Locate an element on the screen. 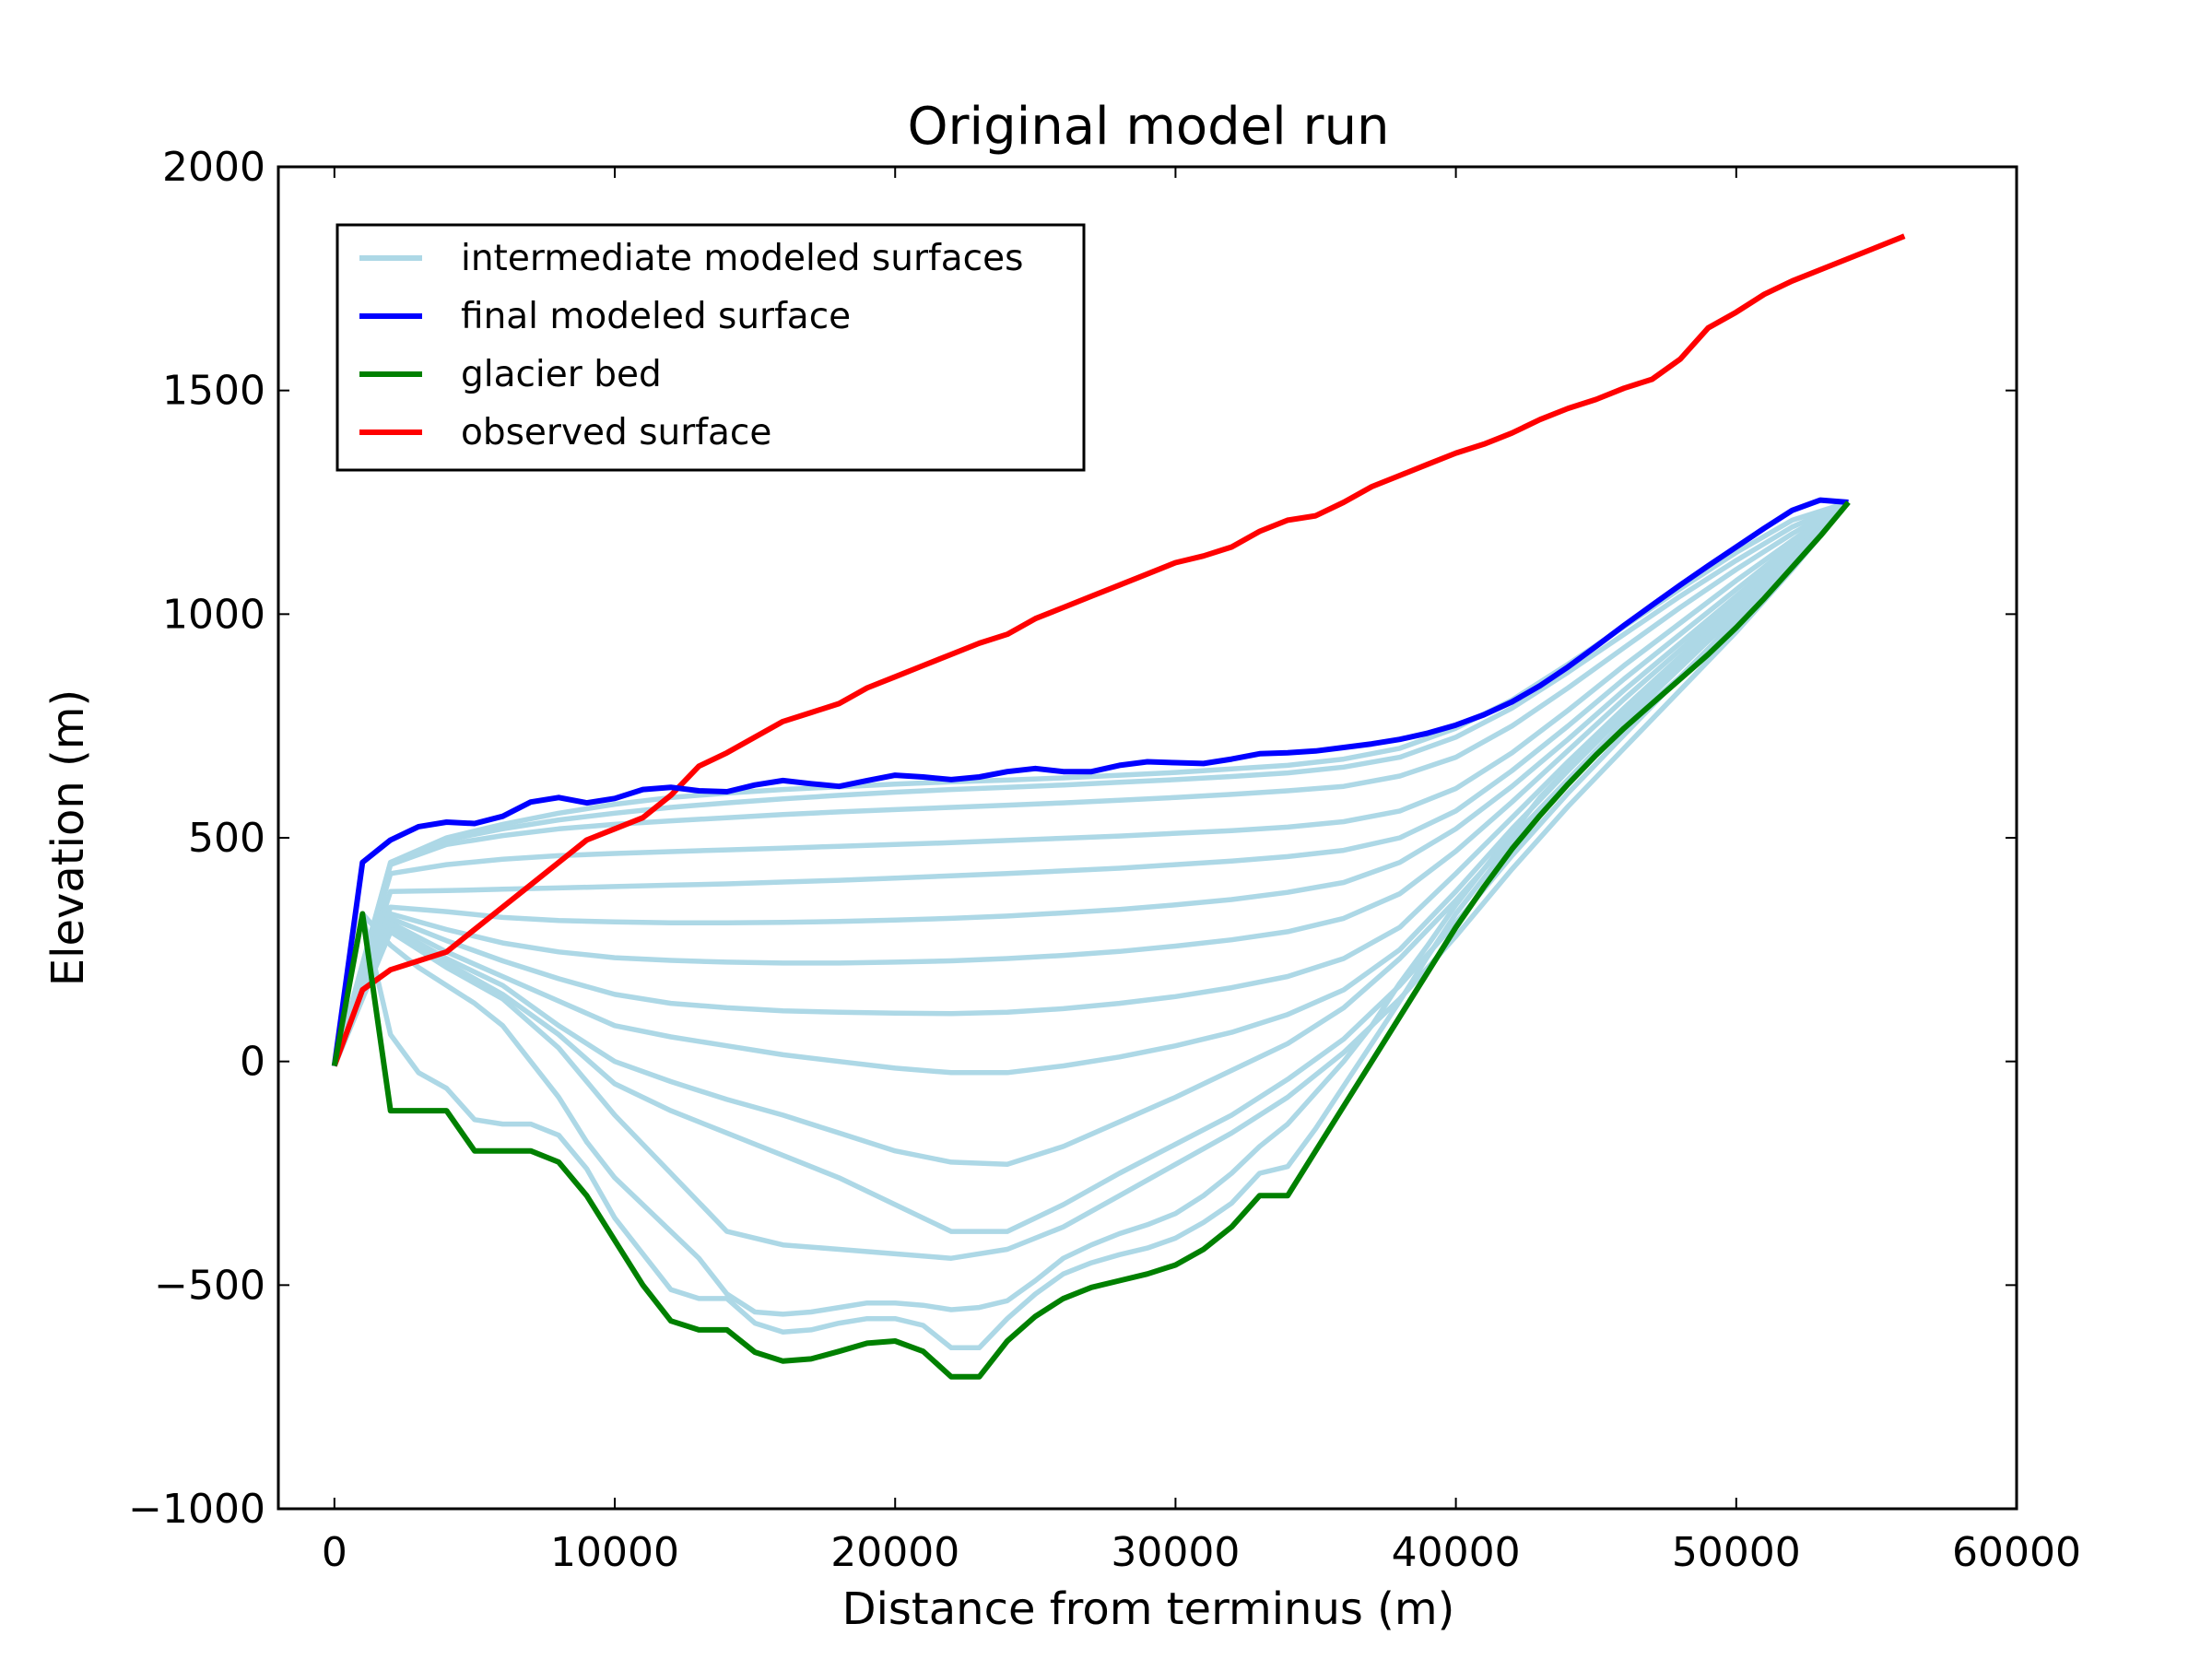 Image resolution: width=2212 pixels, height=1659 pixels. x-tick-label: 40000 is located at coordinates (1456, 1552).